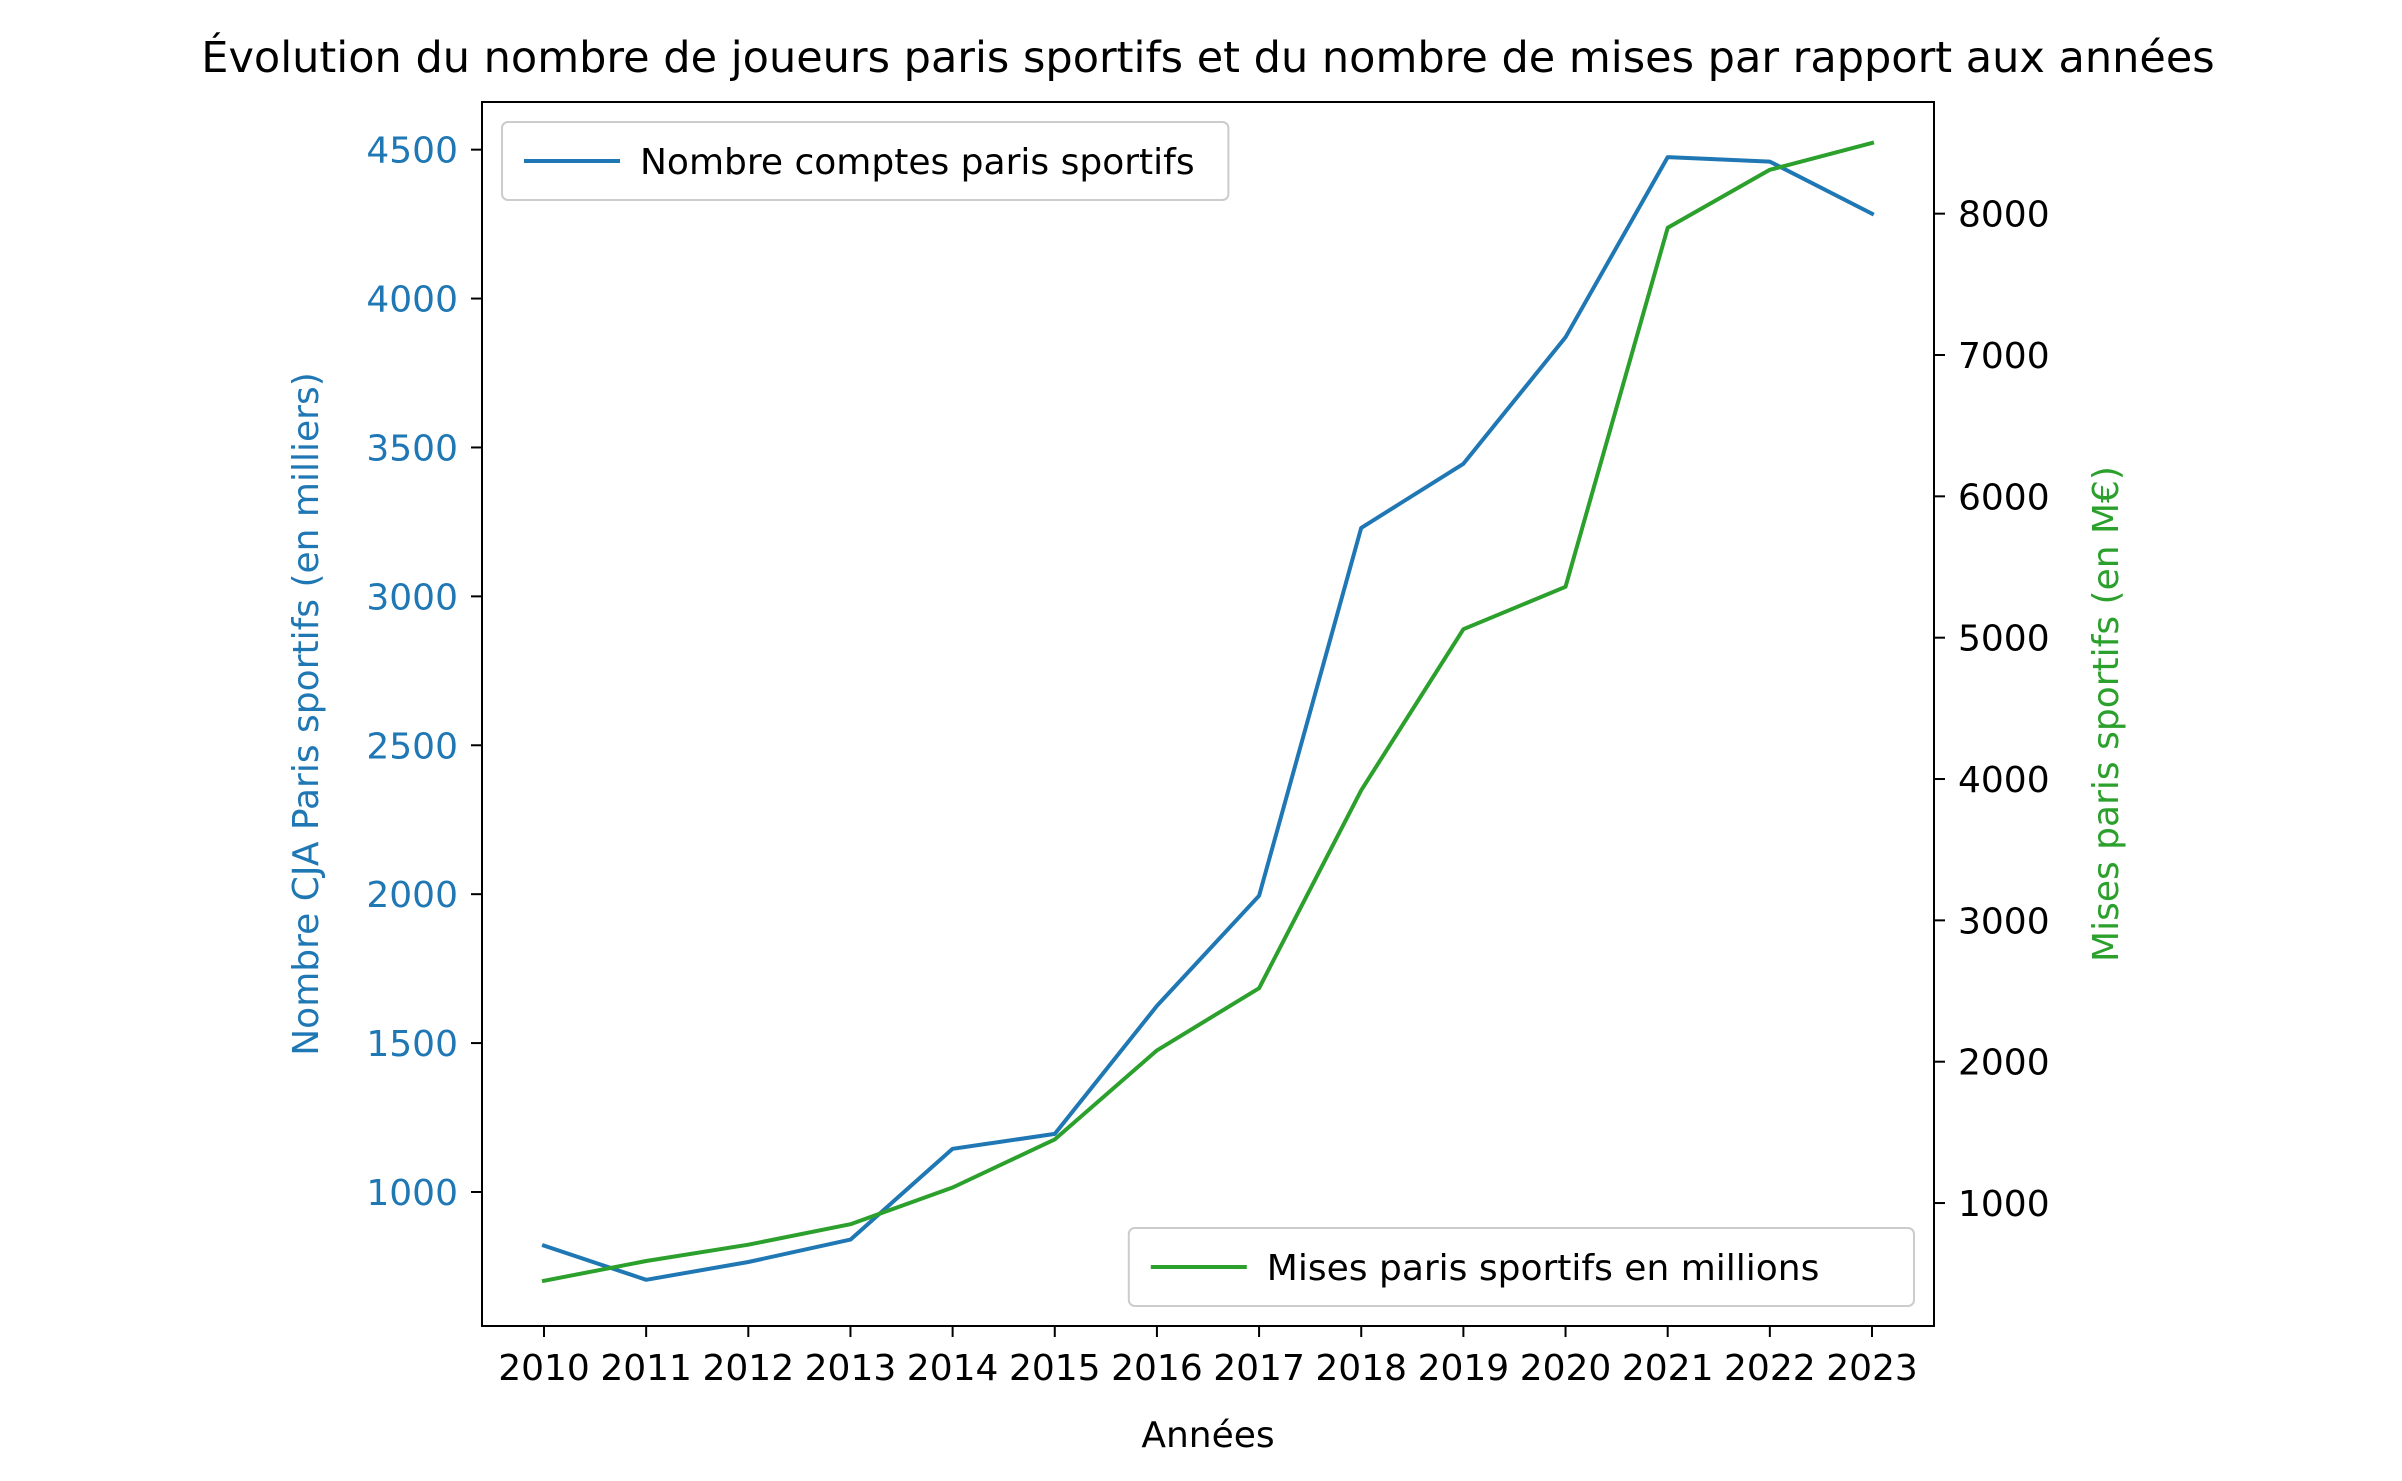 This screenshot has width=2402, height=1481. I want to click on legend-stakes: Mises paris sportifs en millions, so click(1521, 1267).